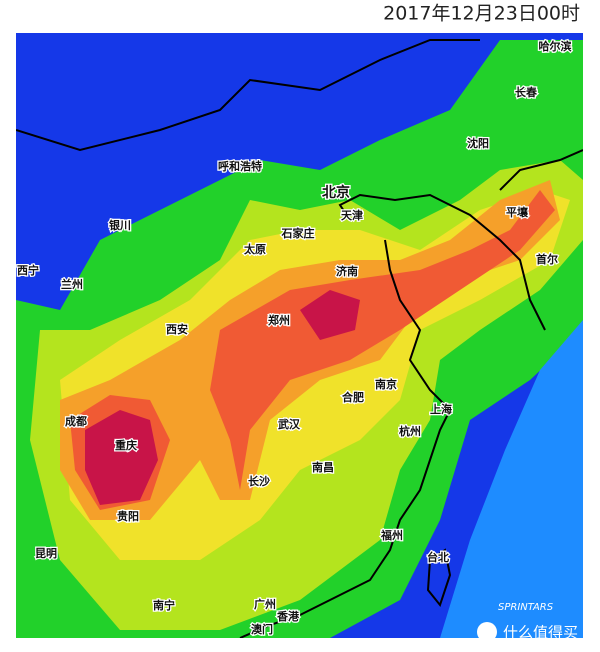 The height and width of the screenshot is (652, 600). What do you see at coordinates (289, 424) in the screenshot?
I see `city-label: 武汉` at bounding box center [289, 424].